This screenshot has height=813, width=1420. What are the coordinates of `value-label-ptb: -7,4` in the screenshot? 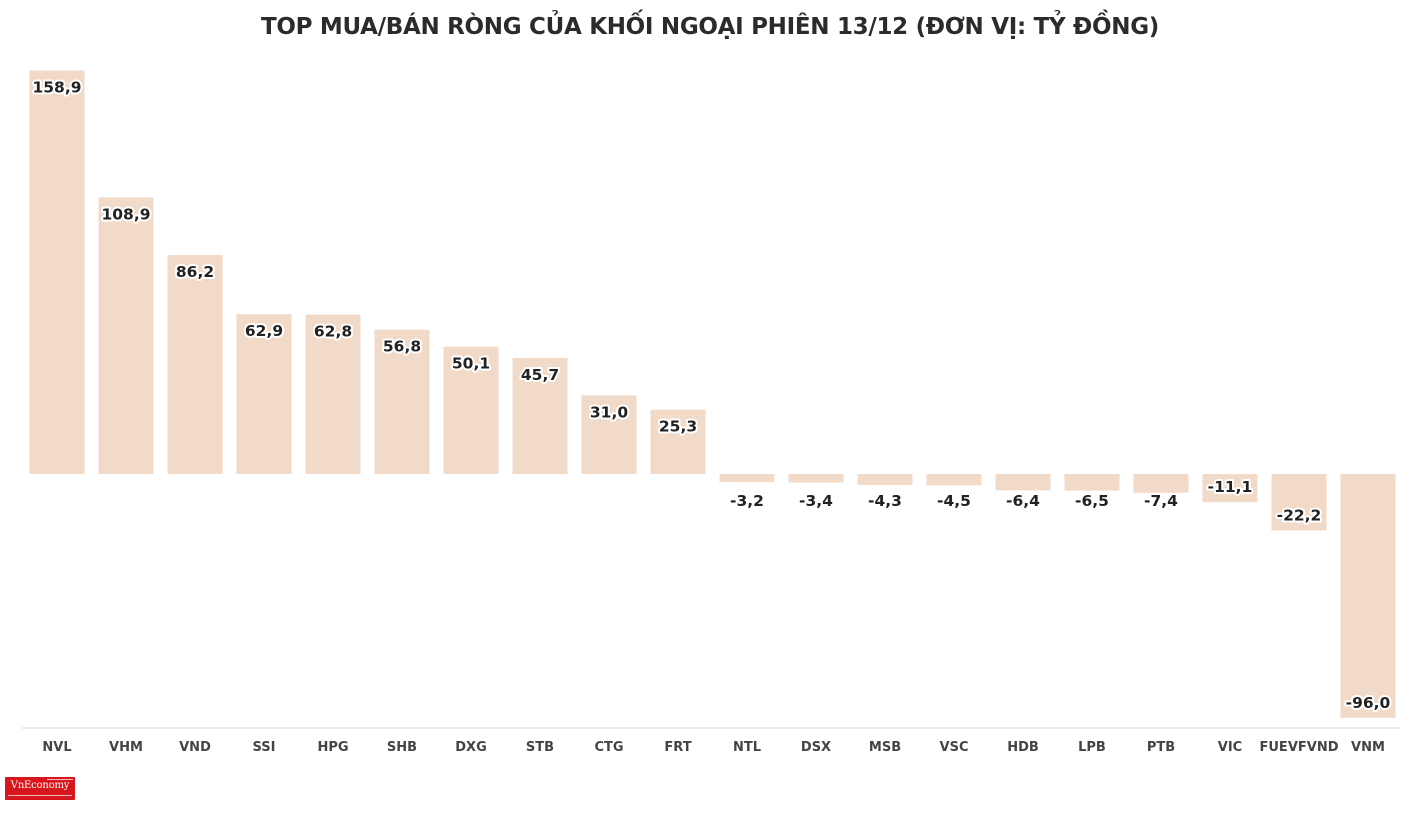 It's located at (1161, 501).